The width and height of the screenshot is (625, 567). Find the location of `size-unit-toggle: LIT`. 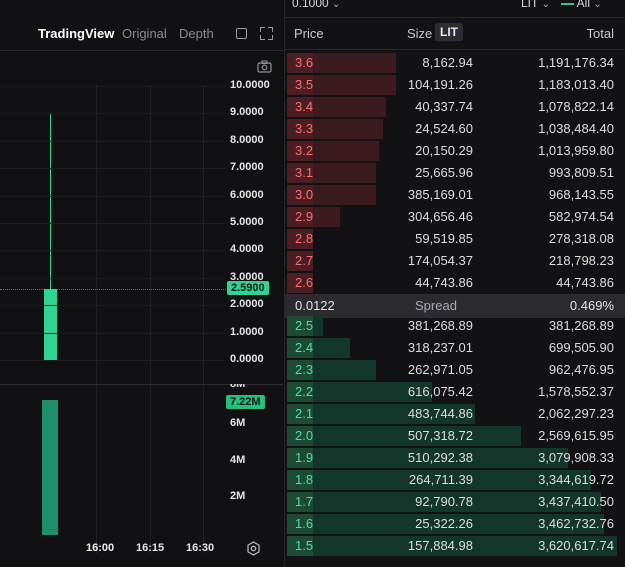

size-unit-toggle: LIT is located at coordinates (449, 32).